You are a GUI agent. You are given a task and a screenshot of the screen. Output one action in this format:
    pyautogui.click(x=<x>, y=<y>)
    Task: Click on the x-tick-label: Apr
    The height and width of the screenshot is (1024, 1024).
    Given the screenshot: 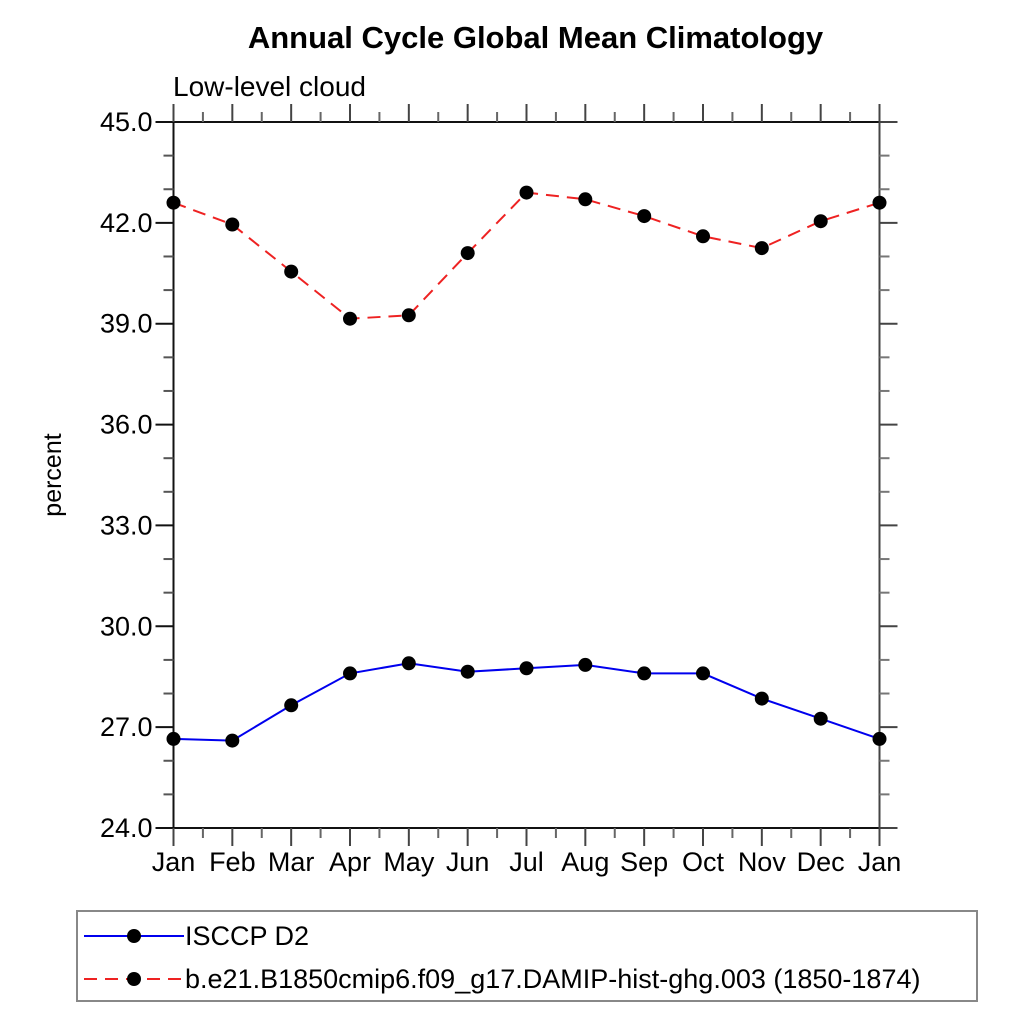 What is the action you would take?
    pyautogui.click(x=350, y=862)
    